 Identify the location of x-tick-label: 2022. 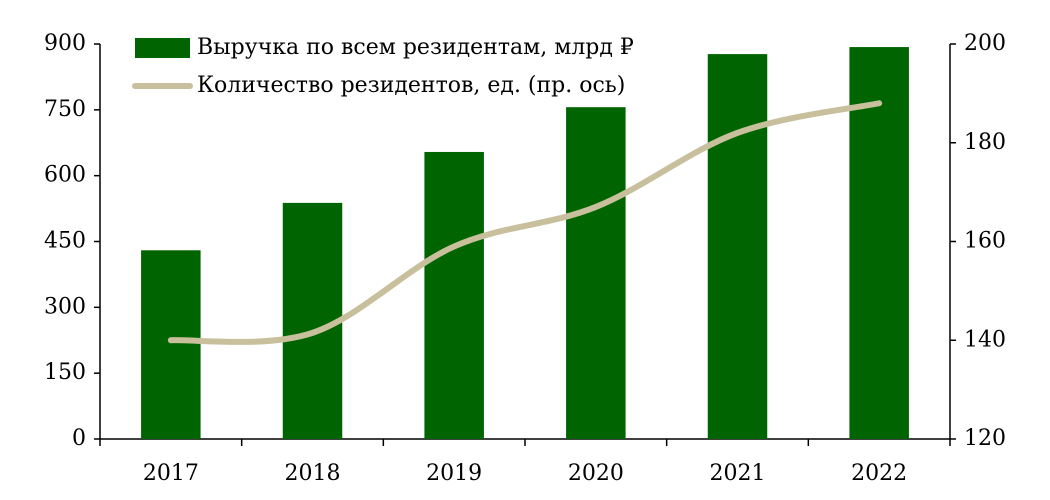
(879, 473).